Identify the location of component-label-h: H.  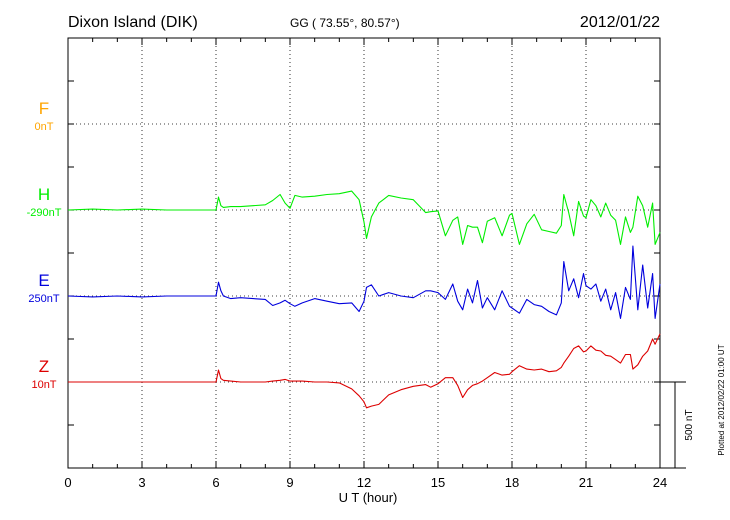
(44, 194).